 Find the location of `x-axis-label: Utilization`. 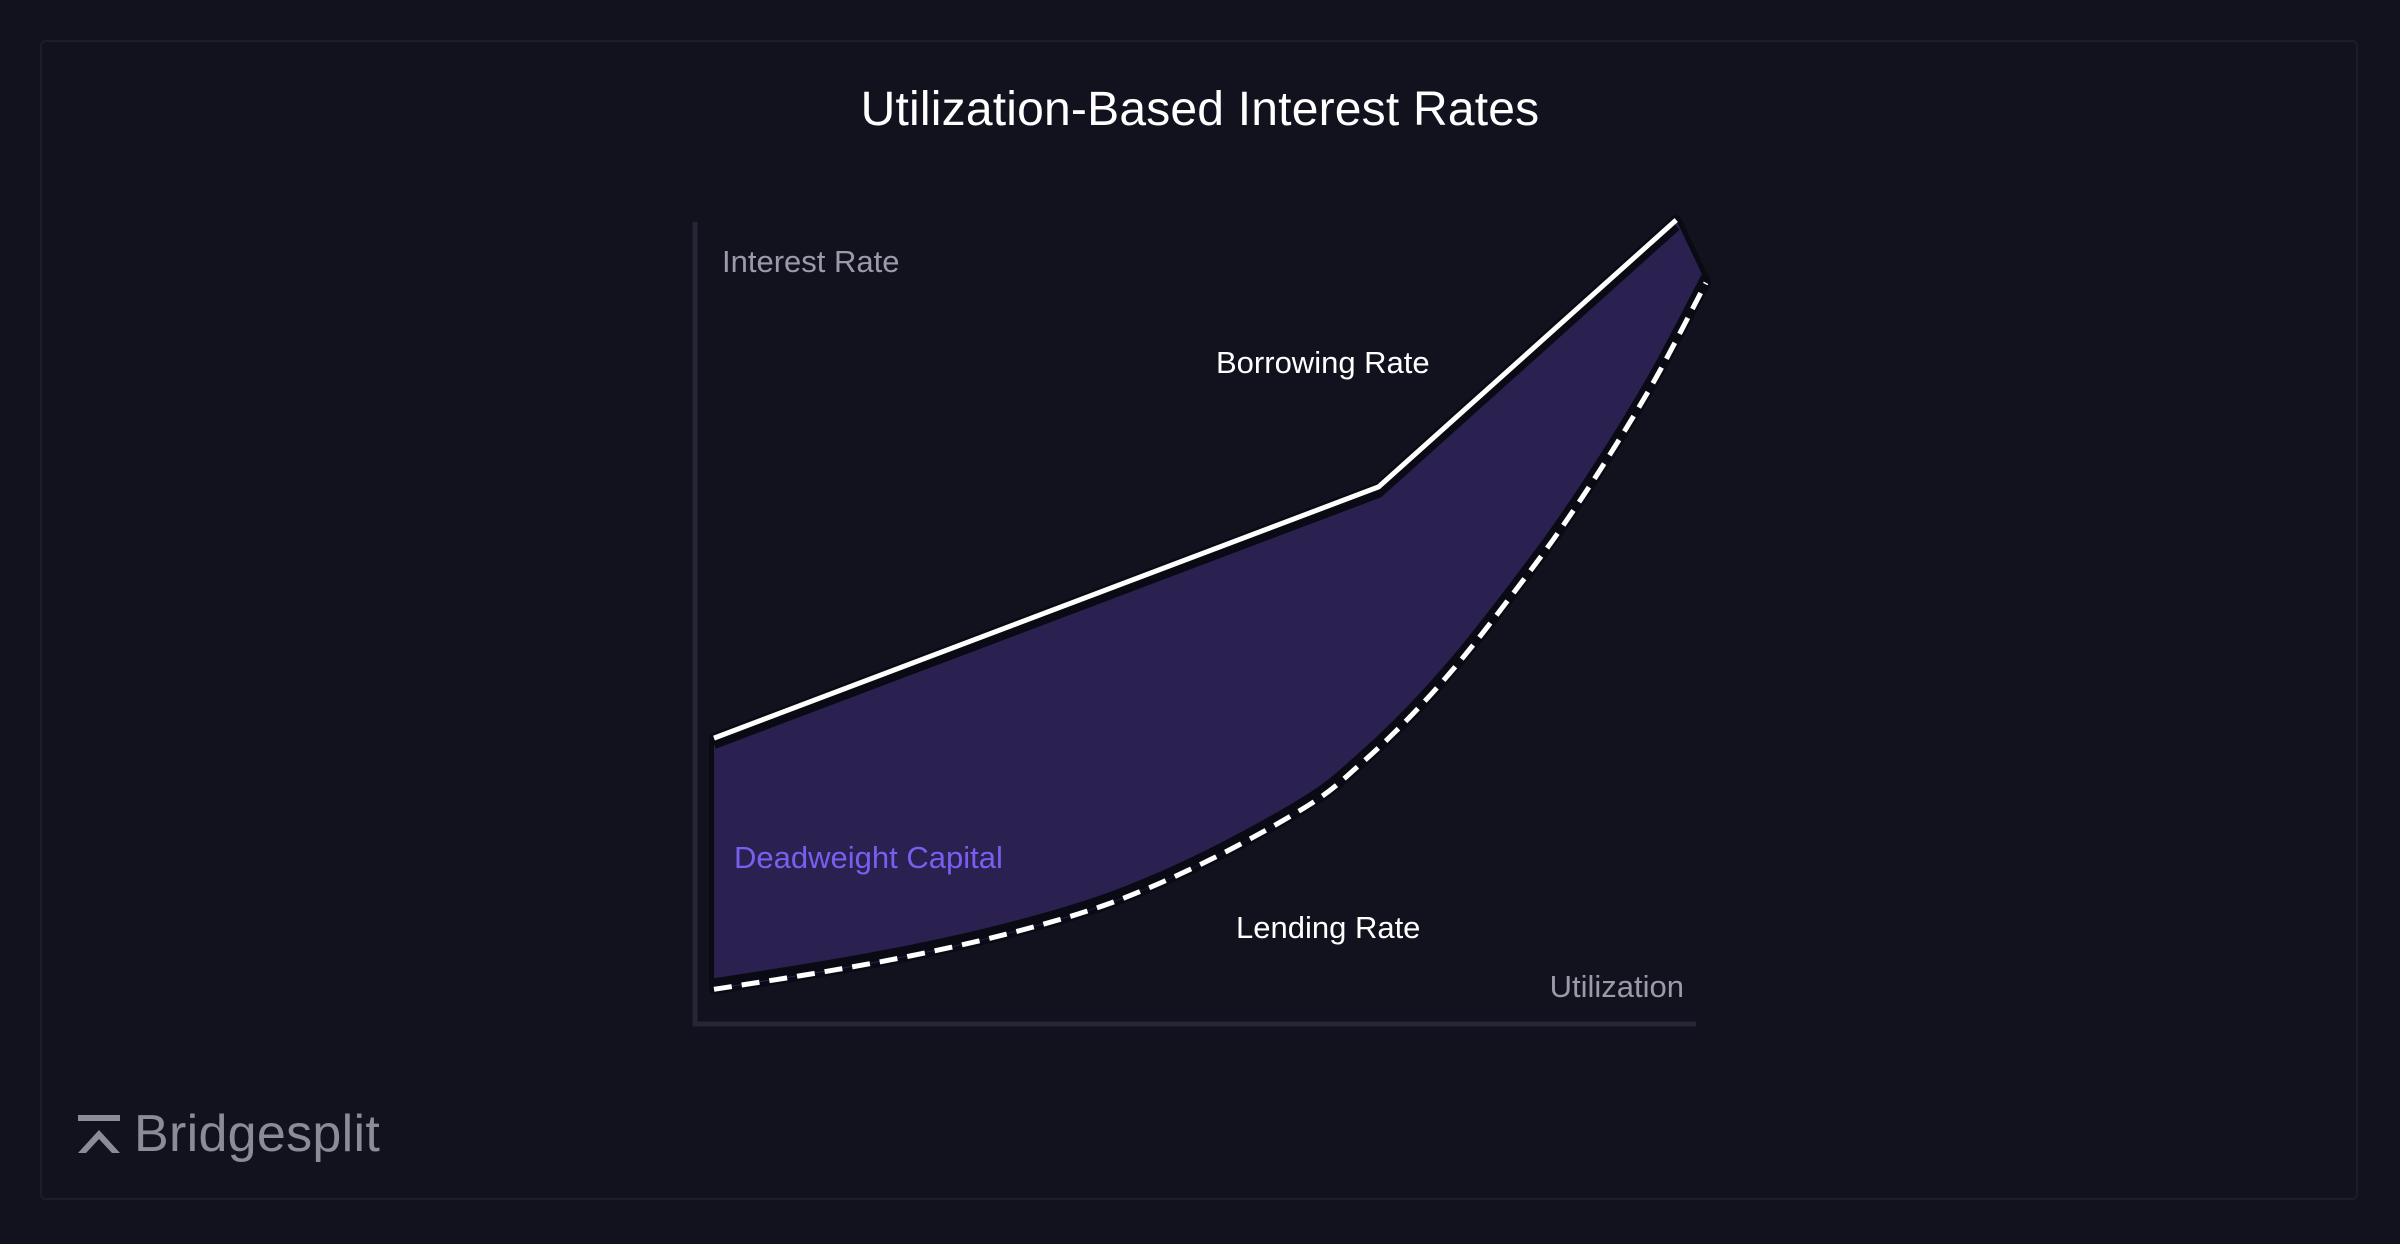

x-axis-label: Utilization is located at coordinates (1617, 986).